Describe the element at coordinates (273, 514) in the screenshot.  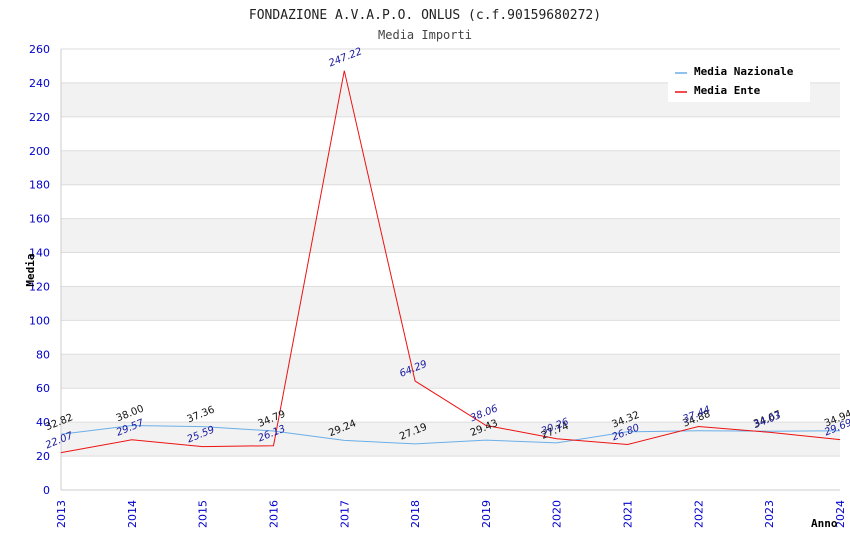
I see `x-tick-label: 2016` at that location.